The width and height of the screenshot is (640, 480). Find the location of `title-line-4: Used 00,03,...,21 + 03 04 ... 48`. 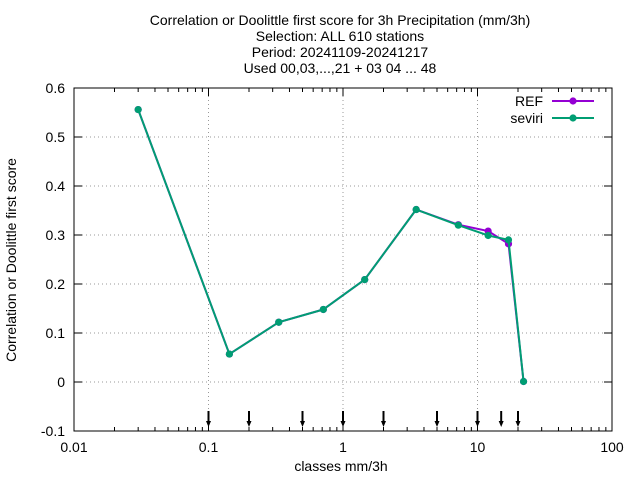

title-line-4: Used 00,03,...,21 + 03 04 ... 48 is located at coordinates (340, 68).